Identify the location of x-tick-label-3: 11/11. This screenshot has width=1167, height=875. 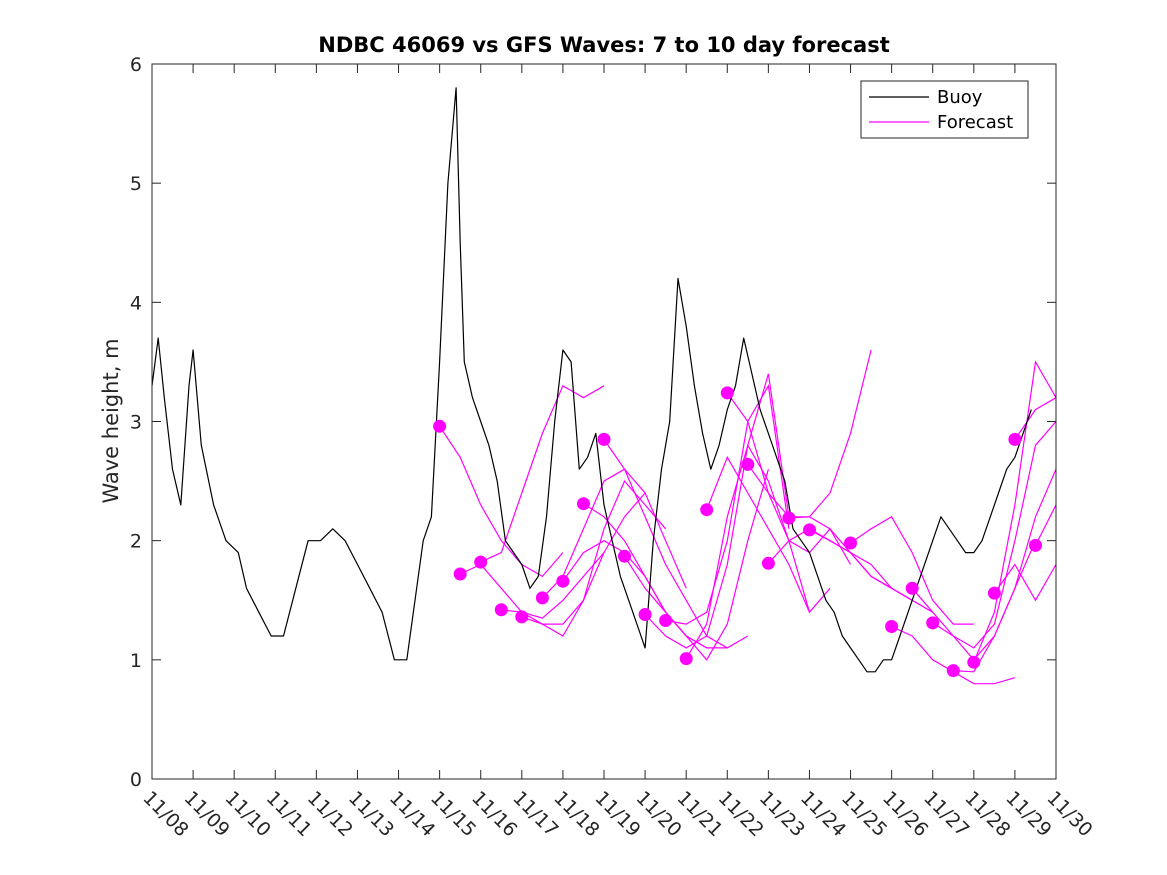
(289, 814).